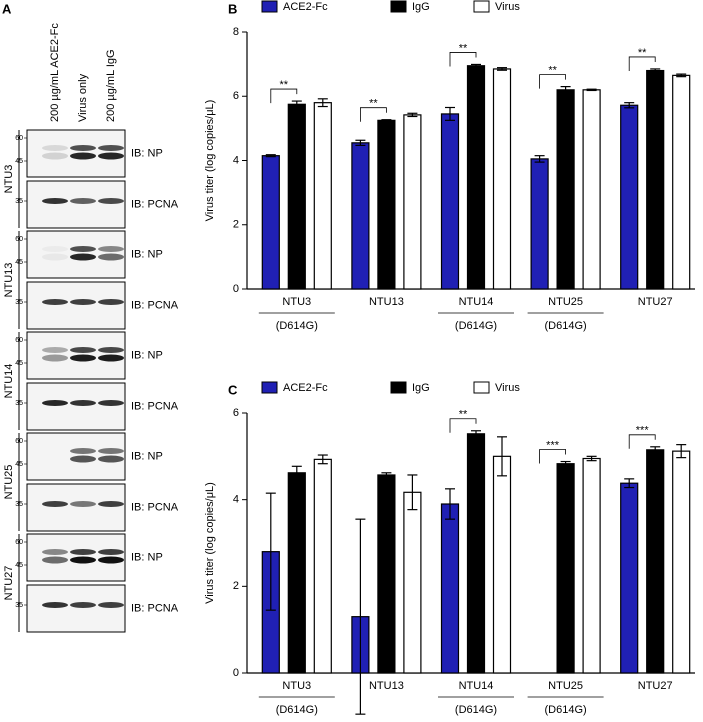  Describe the element at coordinates (655, 686) in the screenshot. I see `x-tick-label: NTU27` at that location.